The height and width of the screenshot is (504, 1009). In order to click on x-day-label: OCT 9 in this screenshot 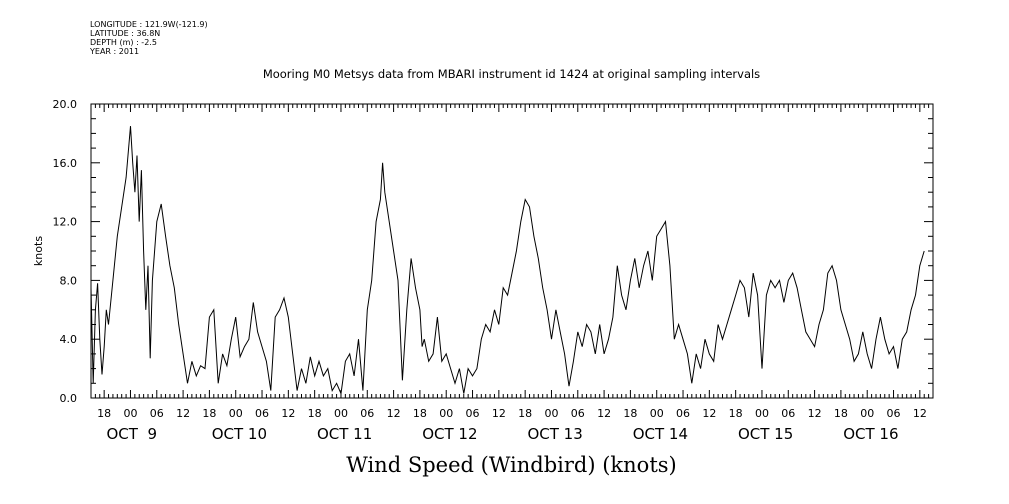, I will do `click(131, 434)`.